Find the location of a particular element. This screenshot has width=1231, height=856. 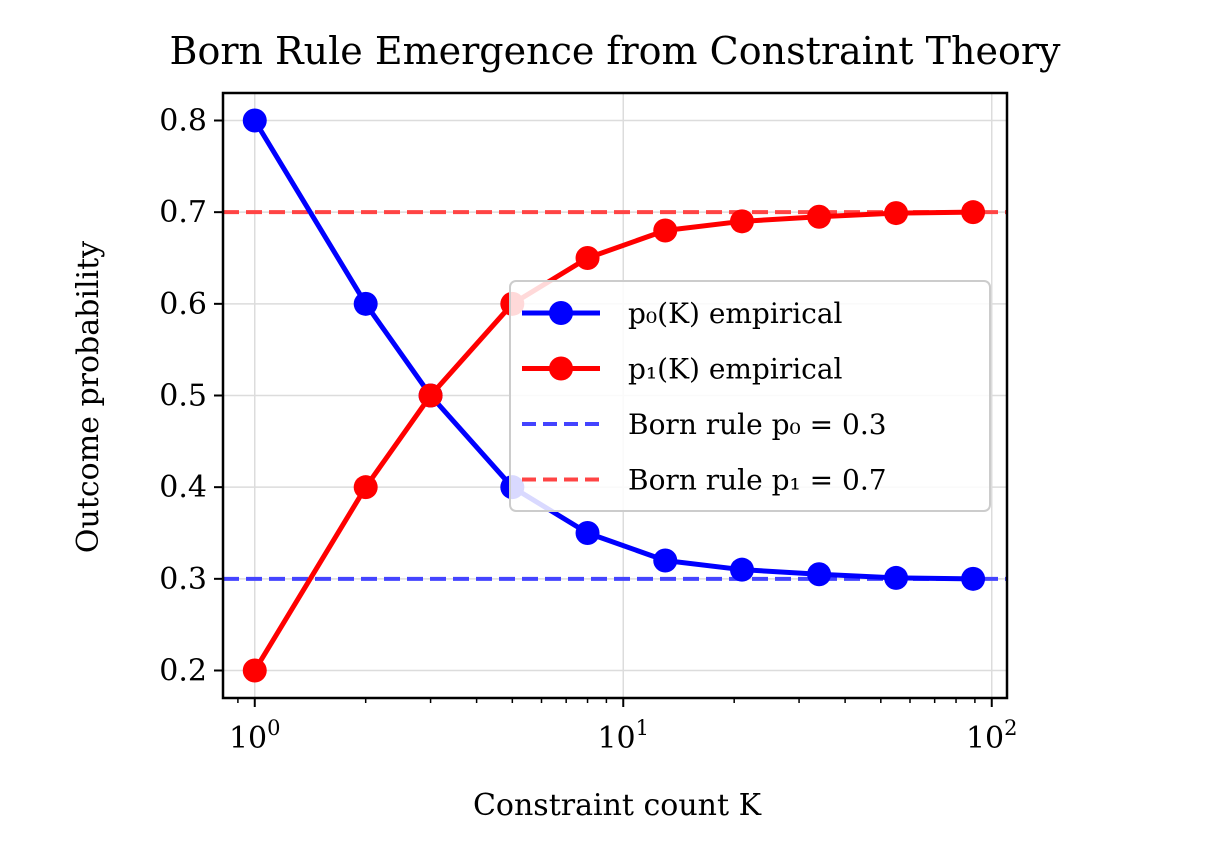

y-tick-label: 0.5 is located at coordinates (183, 396).